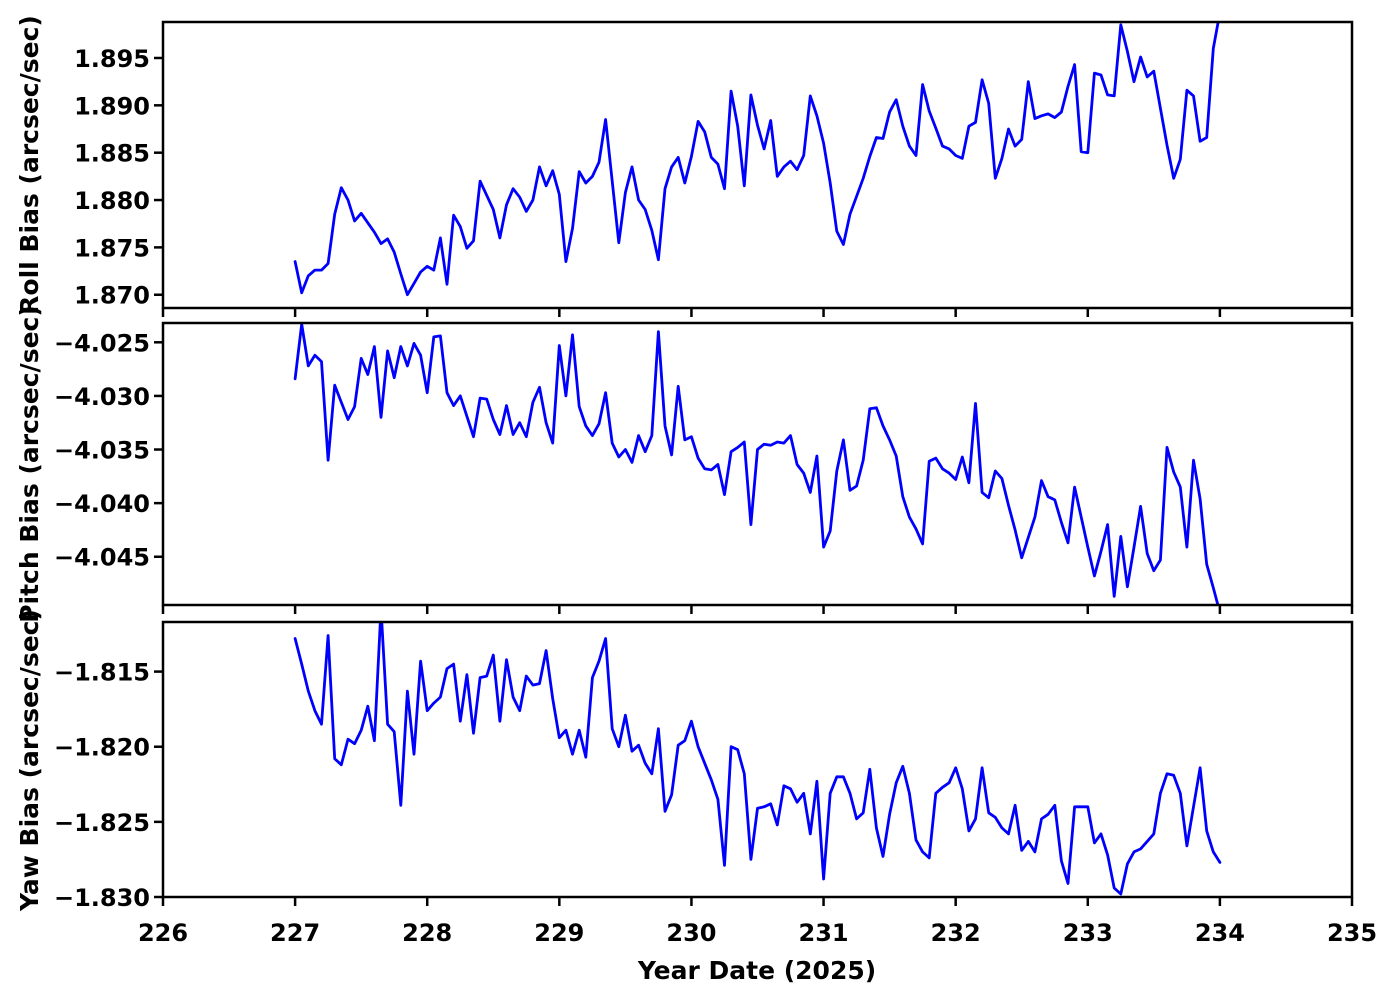  I want to click on y-tick-label: −1.825, so click(102, 823).